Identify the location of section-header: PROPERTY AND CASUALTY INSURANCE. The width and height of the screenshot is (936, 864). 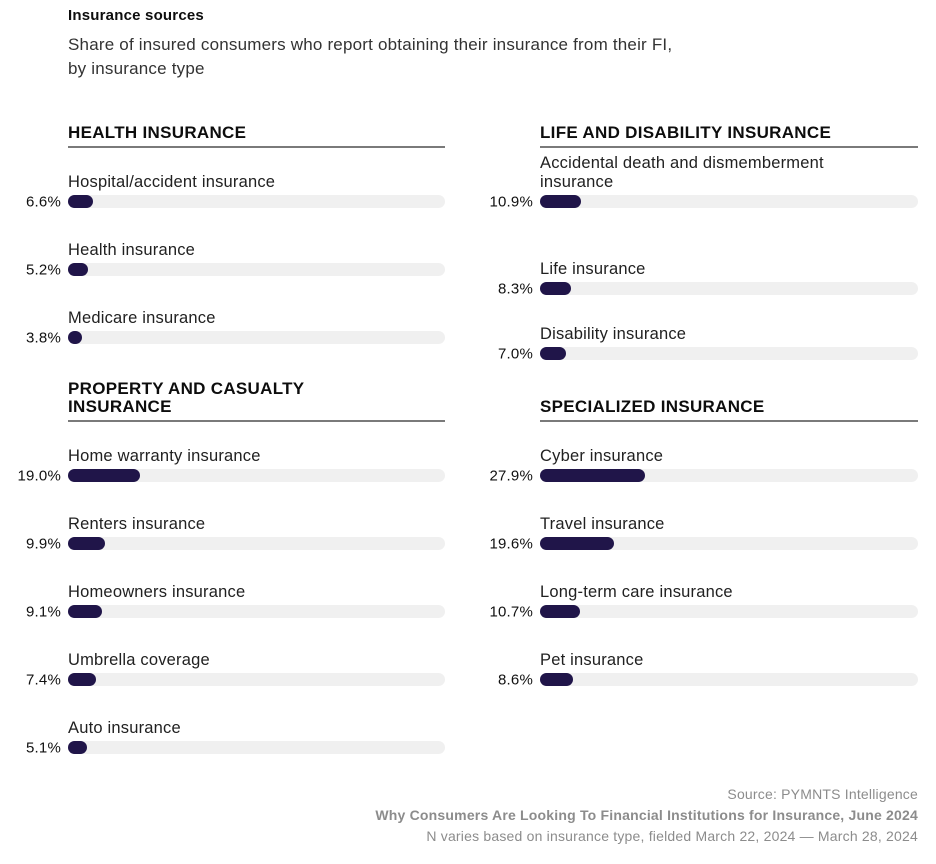
(256, 395).